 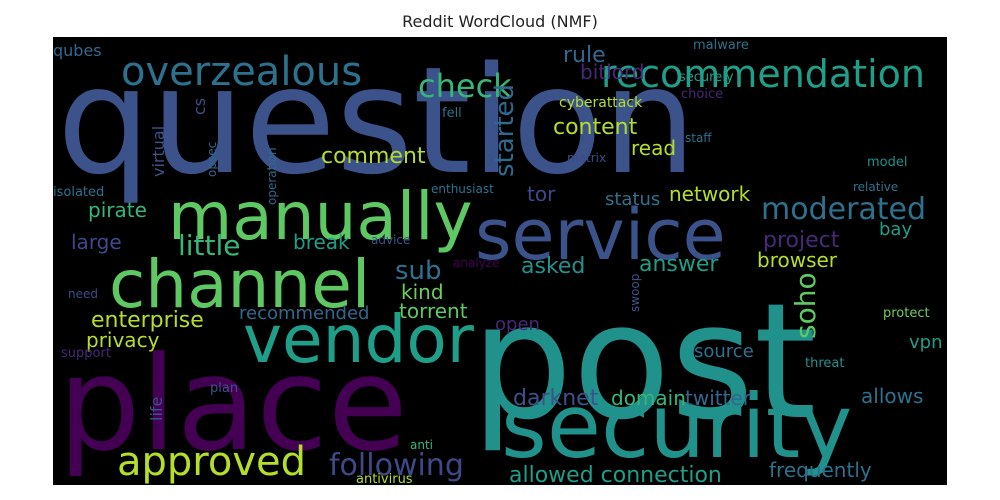 What do you see at coordinates (718, 398) in the screenshot?
I see `word-twitter: twitter` at bounding box center [718, 398].